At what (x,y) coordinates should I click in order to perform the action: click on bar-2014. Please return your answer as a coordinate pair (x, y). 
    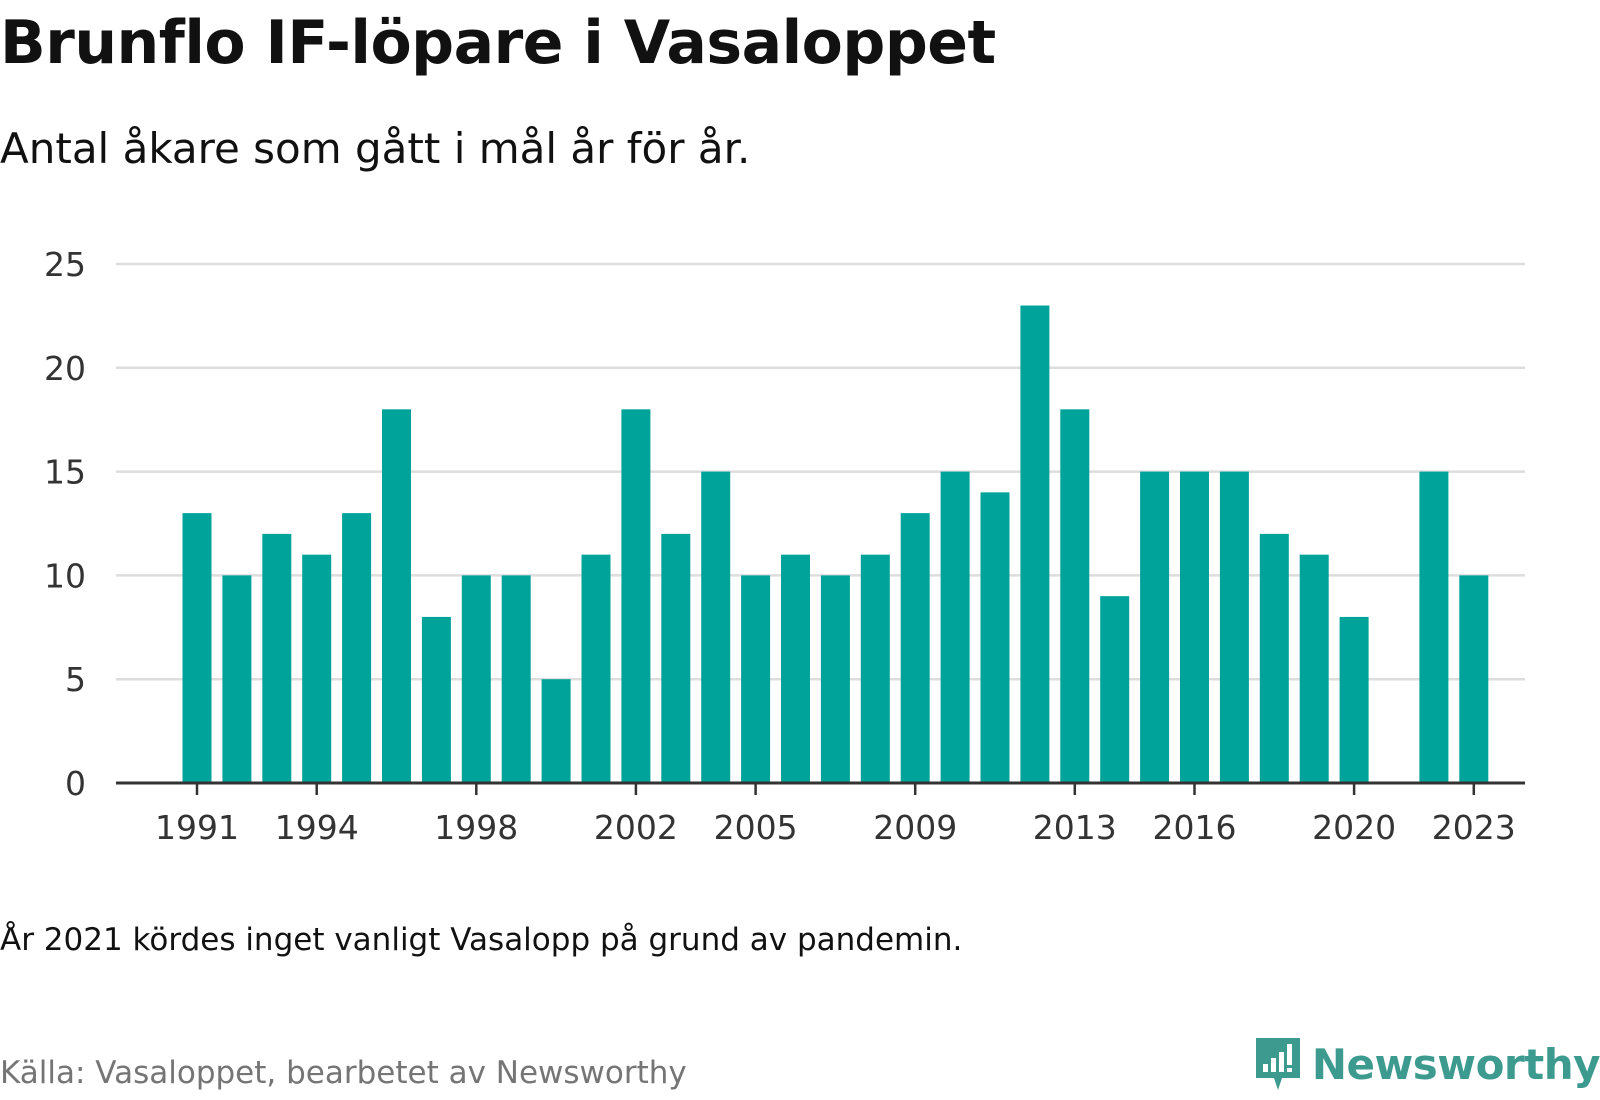
    Looking at the image, I should click on (1115, 689).